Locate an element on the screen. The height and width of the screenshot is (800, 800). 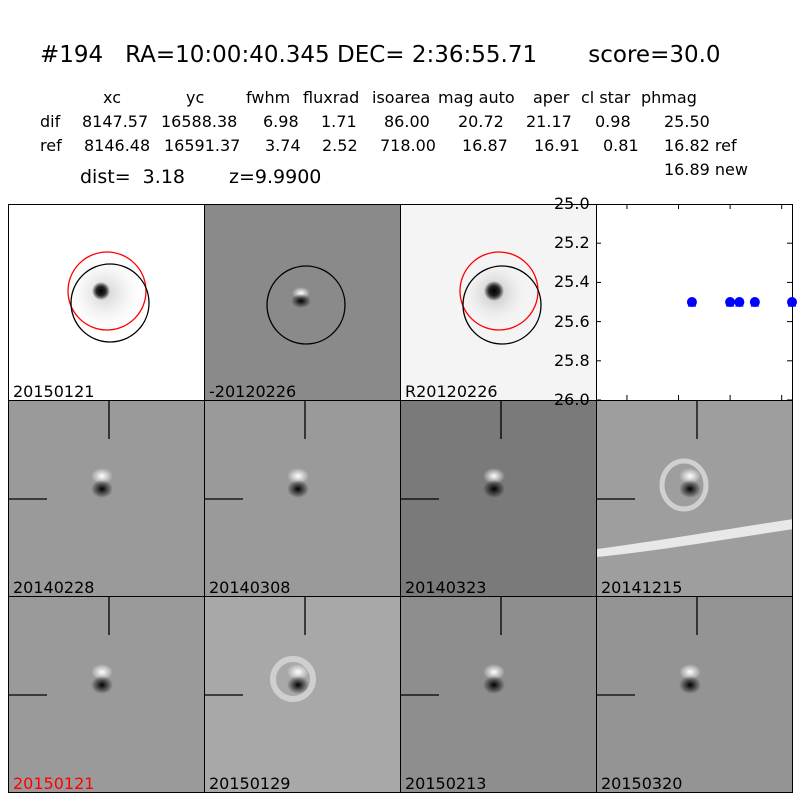
stamp-cutout: 20140308 is located at coordinates (302, 498).